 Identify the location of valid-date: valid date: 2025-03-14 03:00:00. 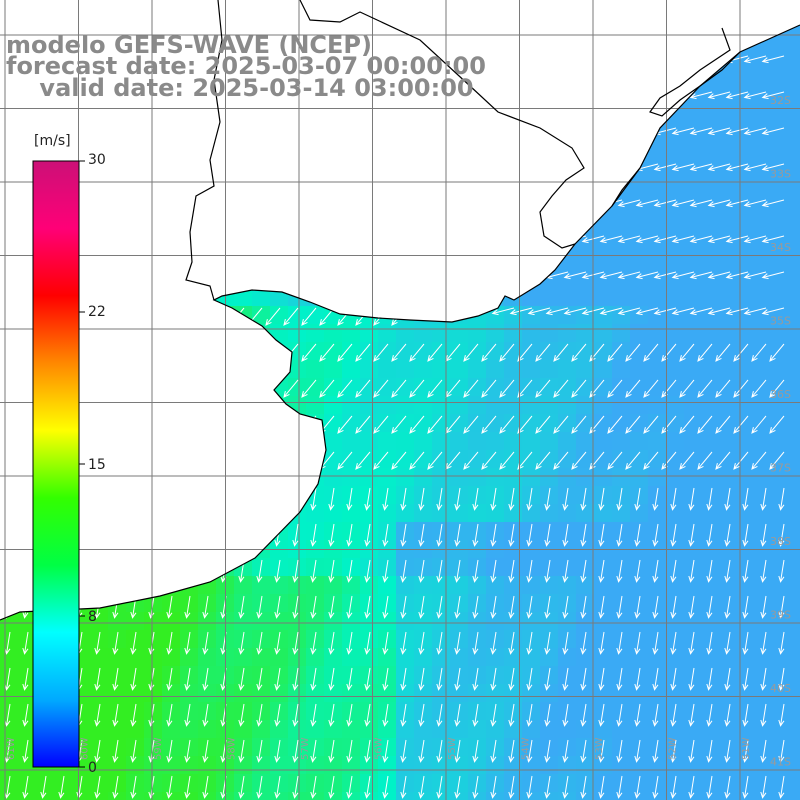
(240, 88).